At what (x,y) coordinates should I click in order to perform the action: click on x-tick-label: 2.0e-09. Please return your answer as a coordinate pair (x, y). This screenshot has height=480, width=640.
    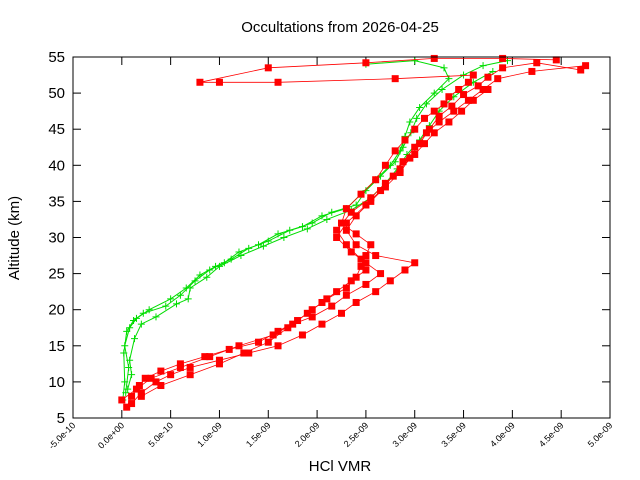
    Looking at the image, I should click on (307, 434).